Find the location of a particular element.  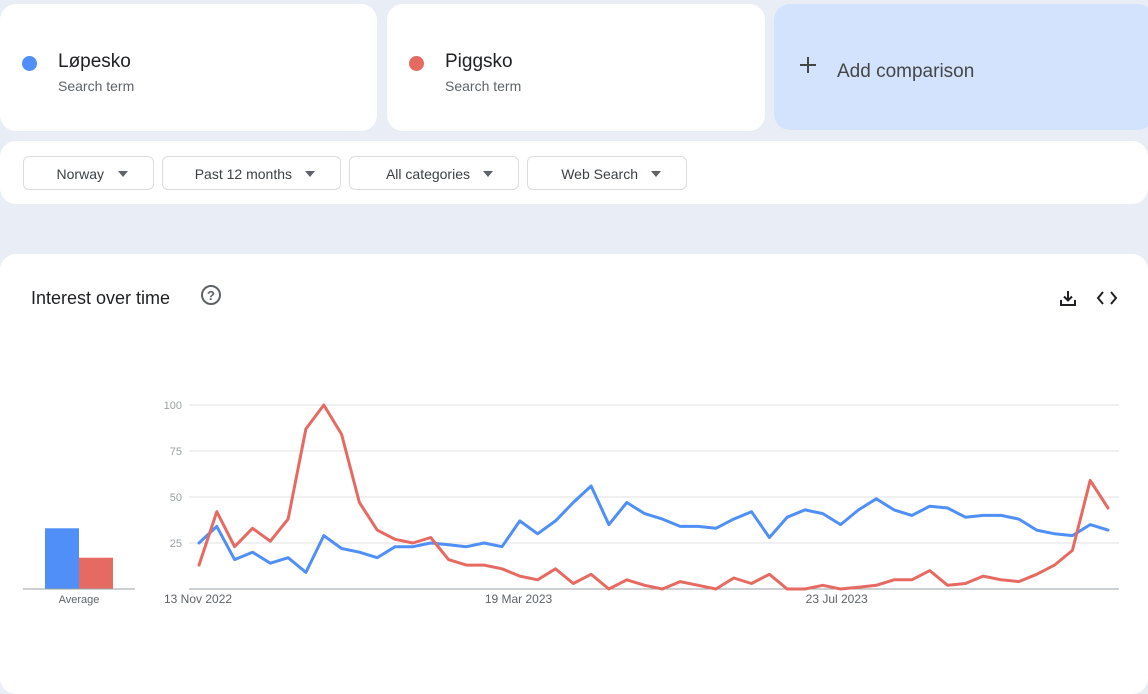

y-tick-label: 50 is located at coordinates (176, 498).